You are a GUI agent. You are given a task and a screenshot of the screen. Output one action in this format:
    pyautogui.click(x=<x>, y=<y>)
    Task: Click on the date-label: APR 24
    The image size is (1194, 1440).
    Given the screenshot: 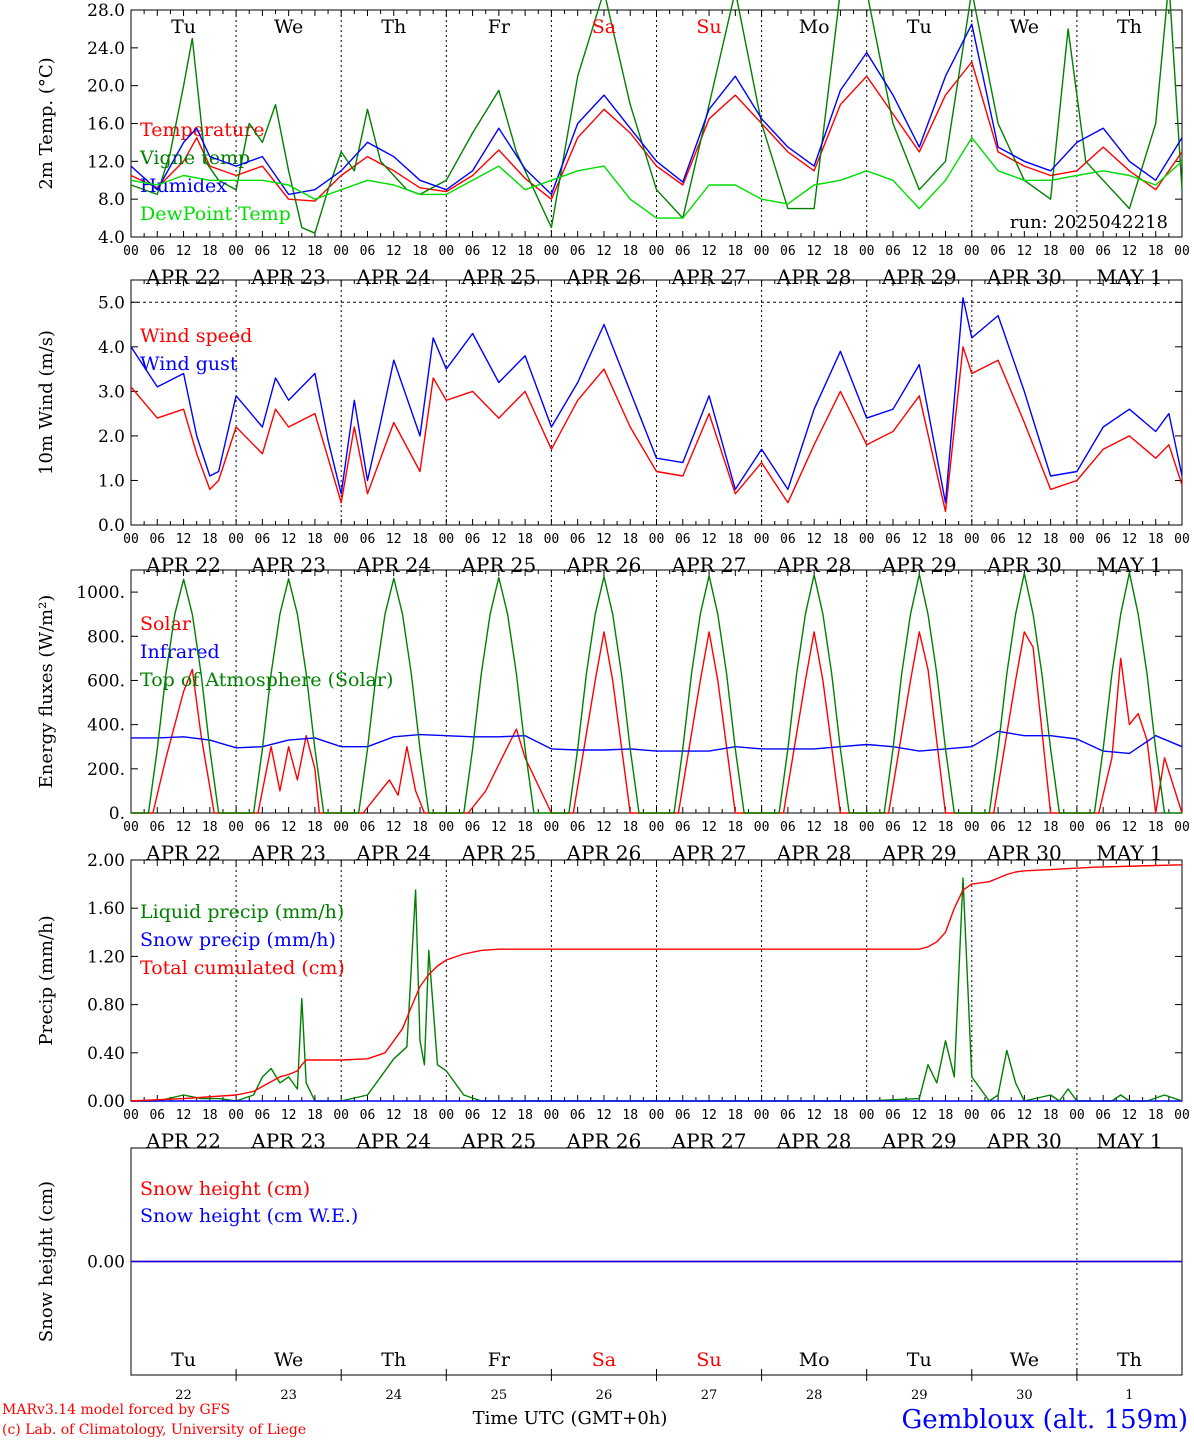 What is the action you would take?
    pyautogui.click(x=393, y=1141)
    